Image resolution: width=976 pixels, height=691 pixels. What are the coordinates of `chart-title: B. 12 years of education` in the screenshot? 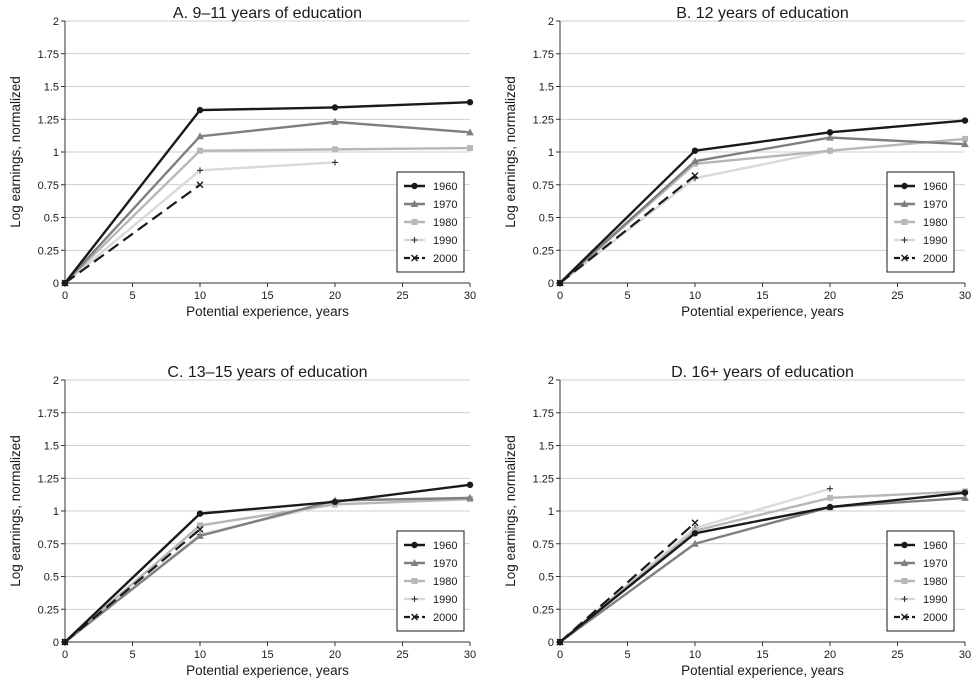 It's located at (762, 13).